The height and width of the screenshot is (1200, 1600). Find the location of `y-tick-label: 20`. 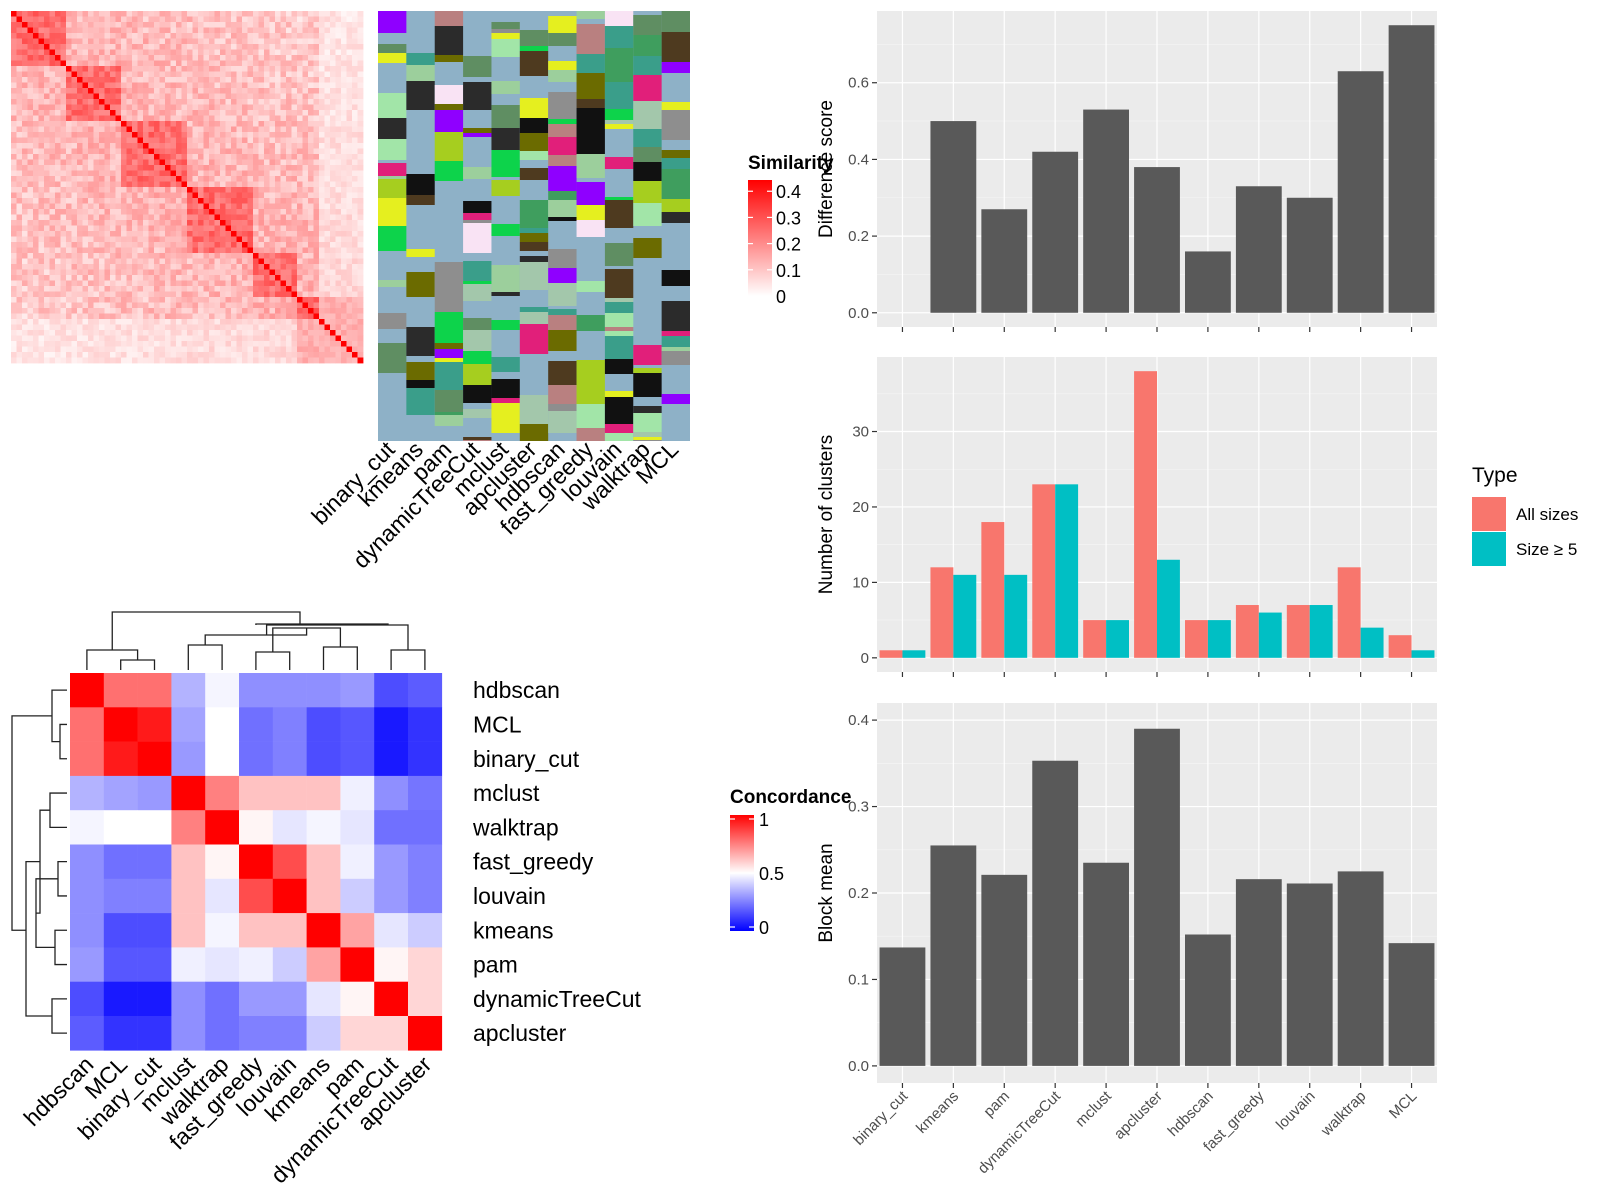

y-tick-label: 20 is located at coordinates (860, 507).